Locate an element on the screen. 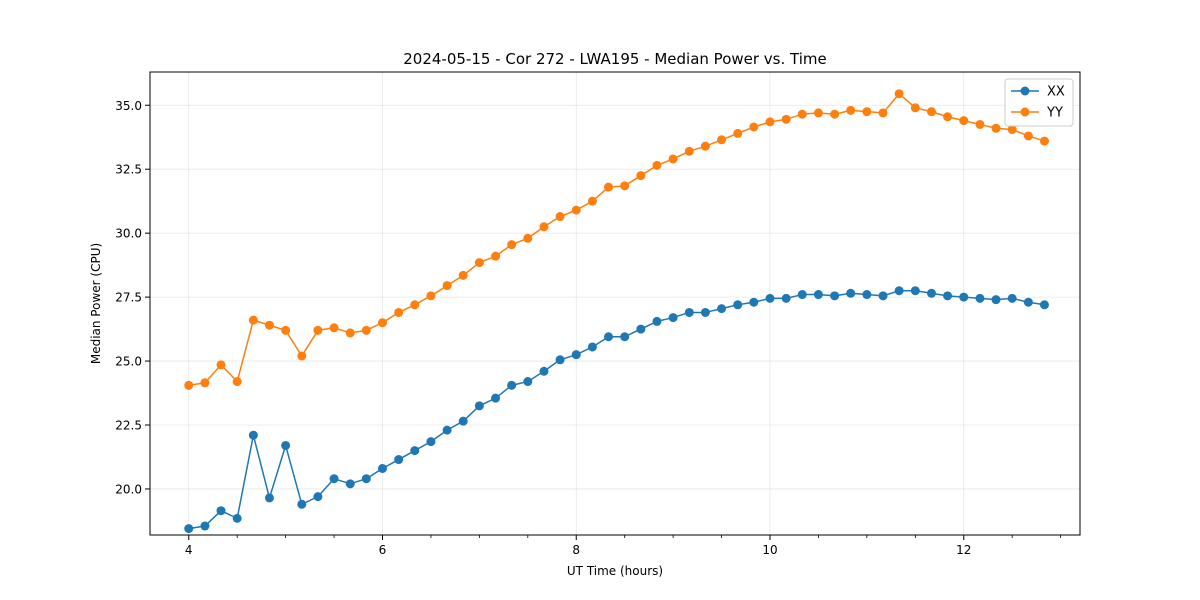 The width and height of the screenshot is (1200, 600). y-tick-label: 20.0 is located at coordinates (128, 489).